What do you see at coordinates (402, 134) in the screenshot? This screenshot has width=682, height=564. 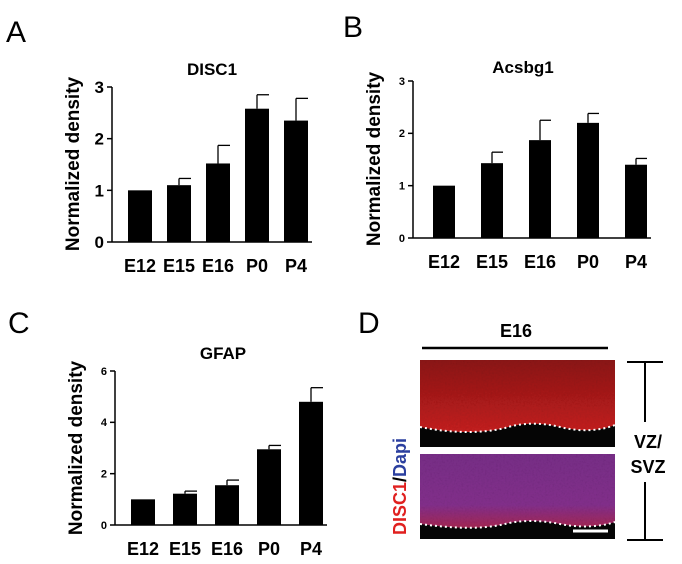 I see `b-y-tick-label: 2` at bounding box center [402, 134].